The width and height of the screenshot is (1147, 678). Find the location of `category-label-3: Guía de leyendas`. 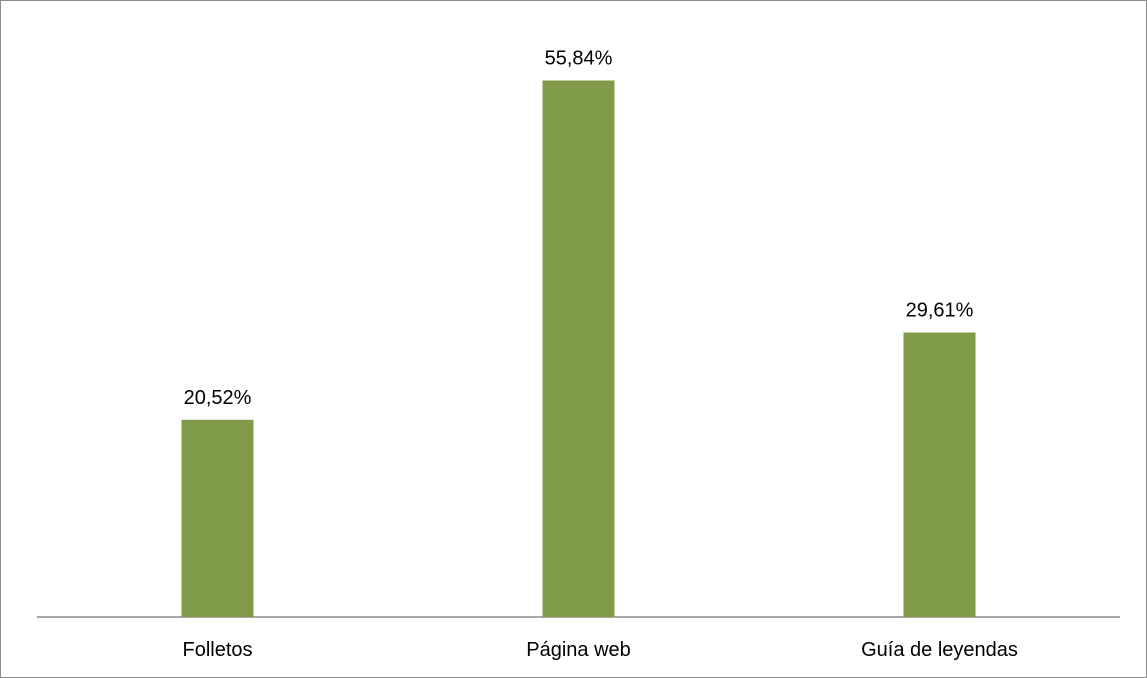

category-label-3: Guía de leyendas is located at coordinates (939, 650).